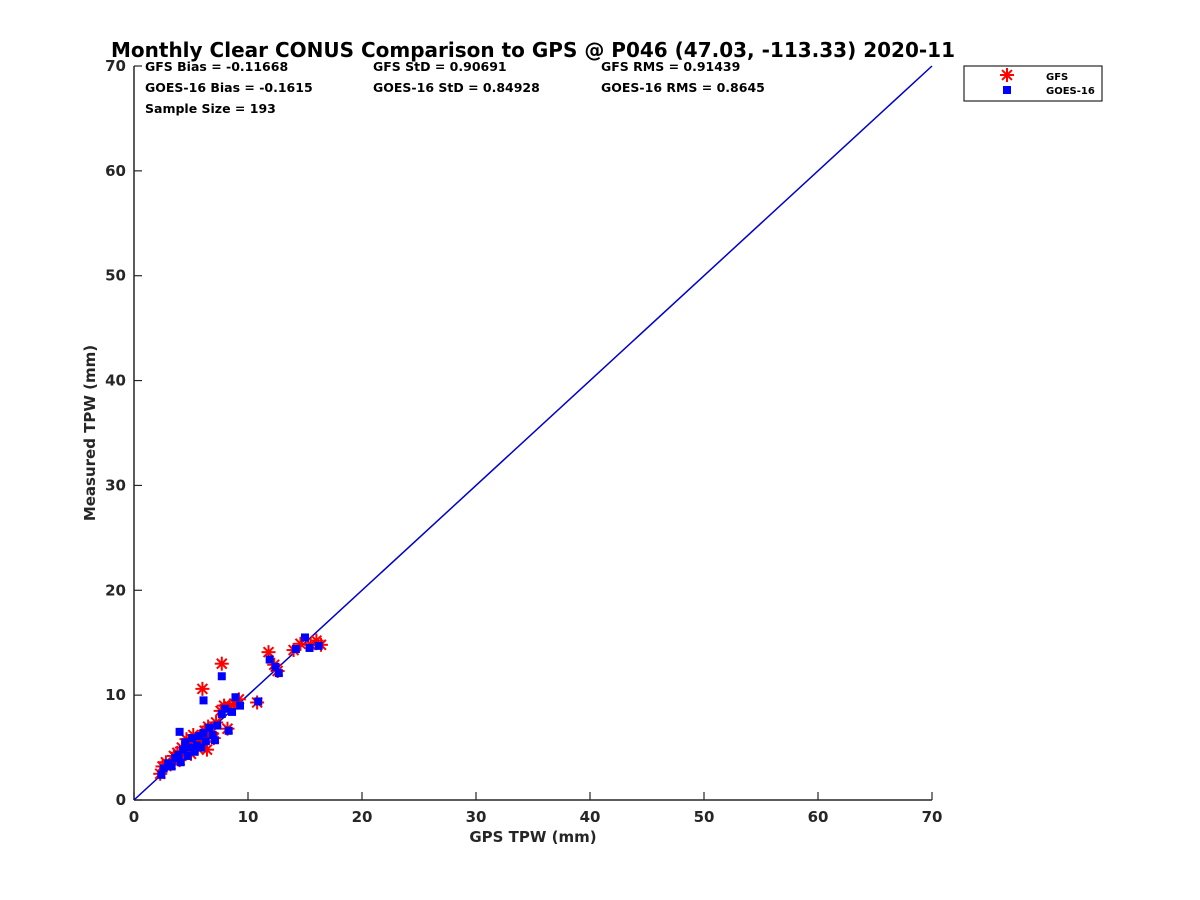 The height and width of the screenshot is (900, 1200). What do you see at coordinates (123, 433) in the screenshot?
I see `y-axis-ticks: 0 10 20 30 40 50 60 70` at bounding box center [123, 433].